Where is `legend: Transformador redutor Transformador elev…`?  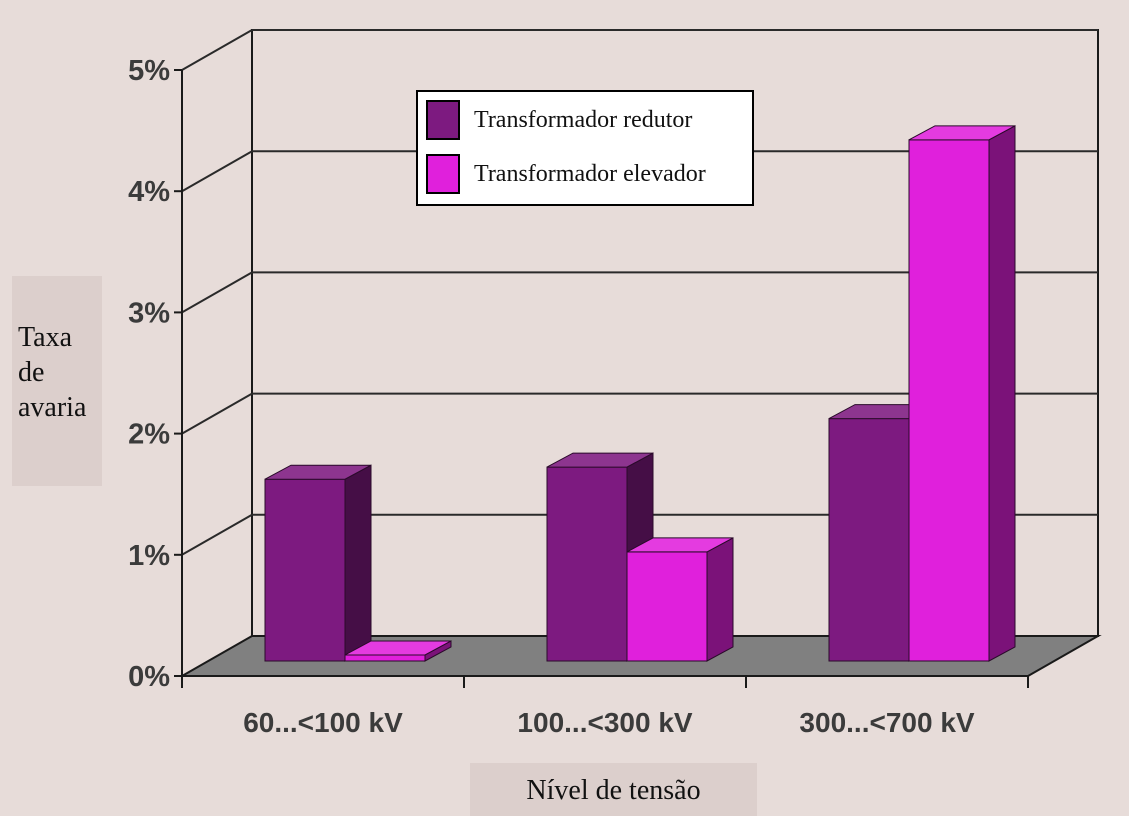
legend: Transformador redutor Transformador elev… is located at coordinates (585, 148).